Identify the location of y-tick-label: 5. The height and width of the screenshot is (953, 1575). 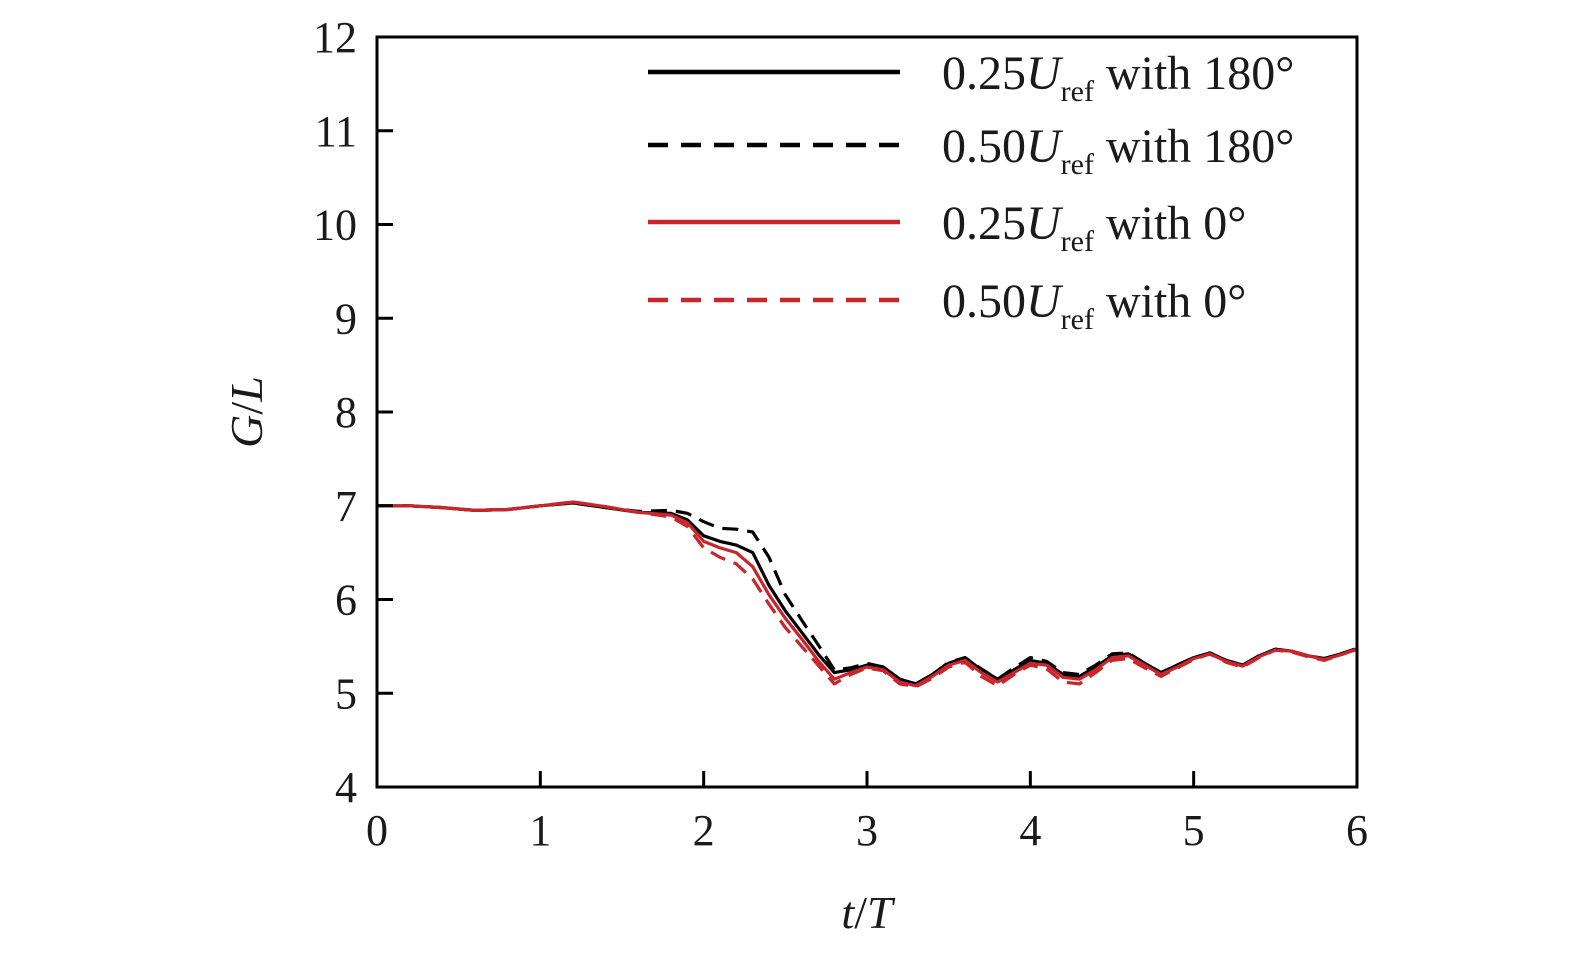
(346, 693).